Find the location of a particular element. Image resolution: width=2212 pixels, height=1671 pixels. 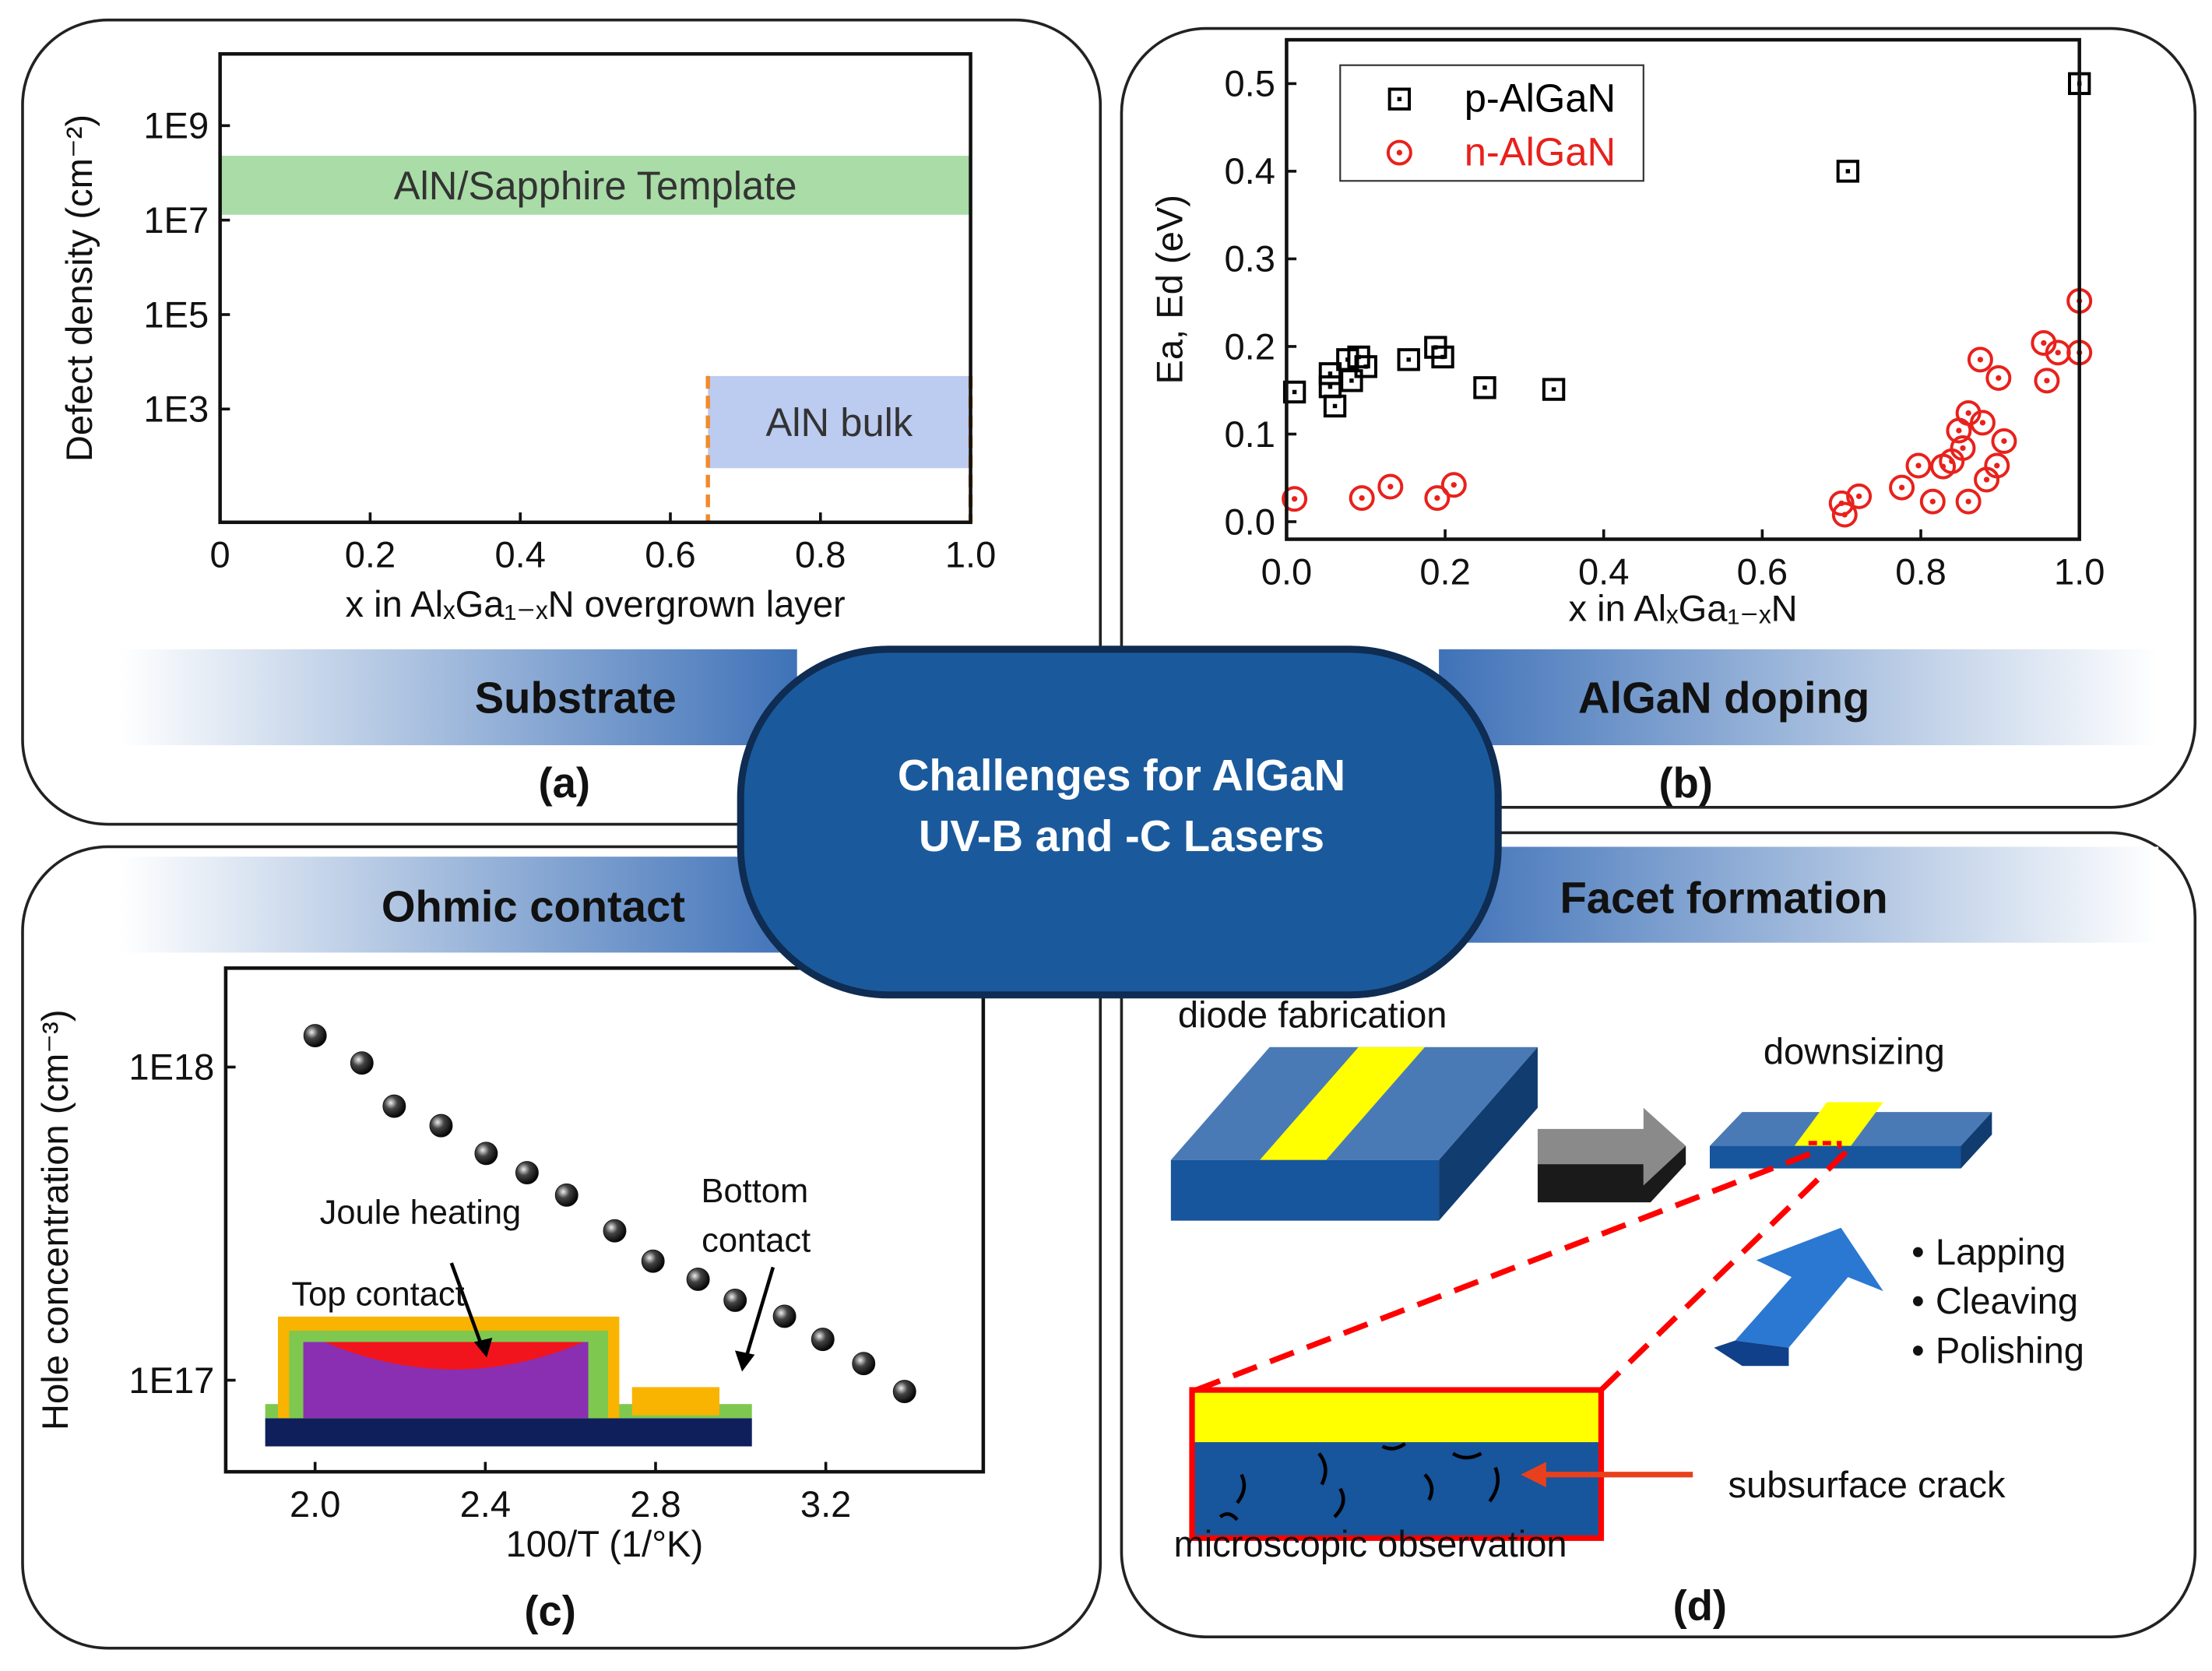

y-tick-label: 0.1 is located at coordinates (1249, 434).